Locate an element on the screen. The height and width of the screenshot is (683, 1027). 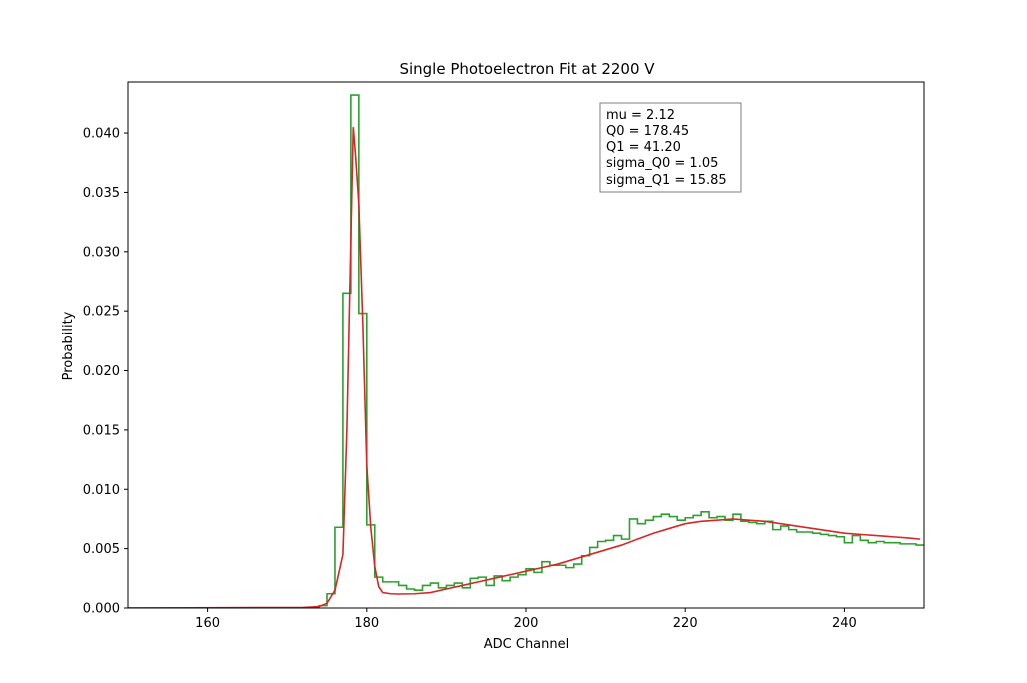
y-tick-label: 0.010 is located at coordinates (101, 490).